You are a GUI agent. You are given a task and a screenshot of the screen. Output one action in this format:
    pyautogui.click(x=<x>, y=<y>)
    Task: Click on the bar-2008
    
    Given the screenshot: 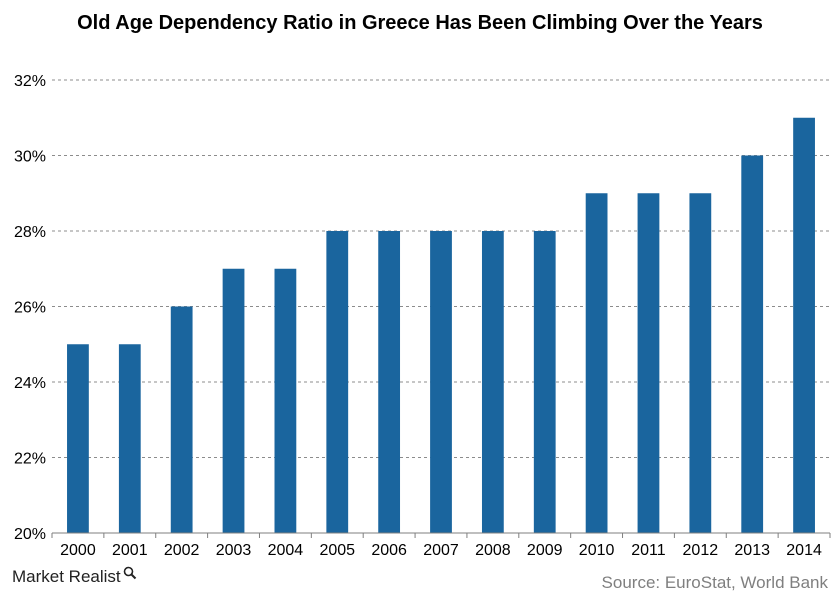 What is the action you would take?
    pyautogui.click(x=492, y=382)
    